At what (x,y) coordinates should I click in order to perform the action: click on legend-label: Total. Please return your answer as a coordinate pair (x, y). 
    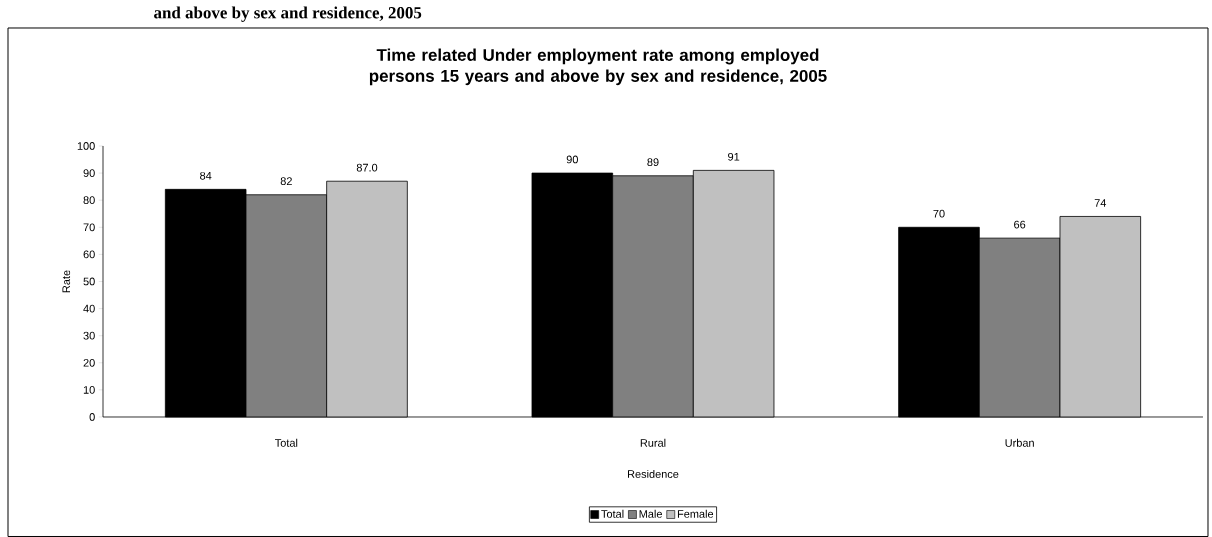
    Looking at the image, I should click on (612, 513).